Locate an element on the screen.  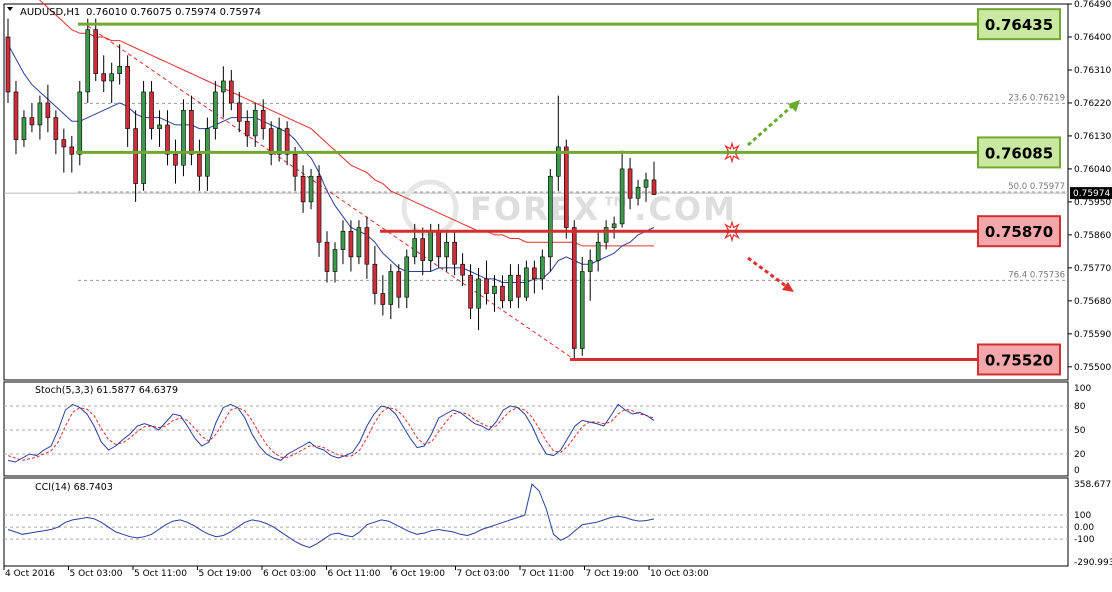
y-tick-label: 0.76490 is located at coordinates (1092, 5).